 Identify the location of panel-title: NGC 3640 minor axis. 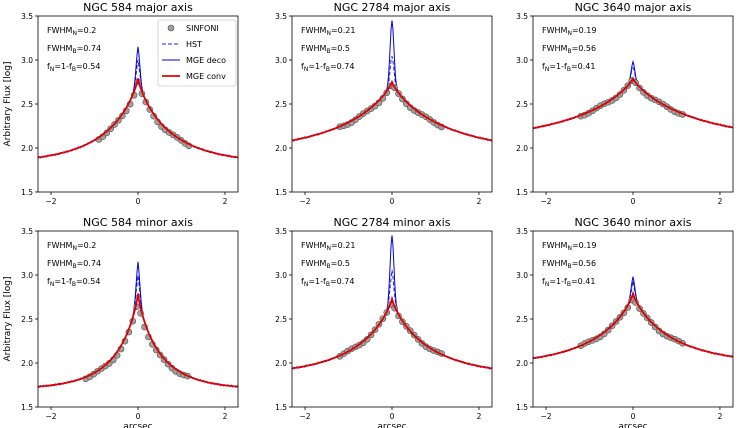
(633, 222).